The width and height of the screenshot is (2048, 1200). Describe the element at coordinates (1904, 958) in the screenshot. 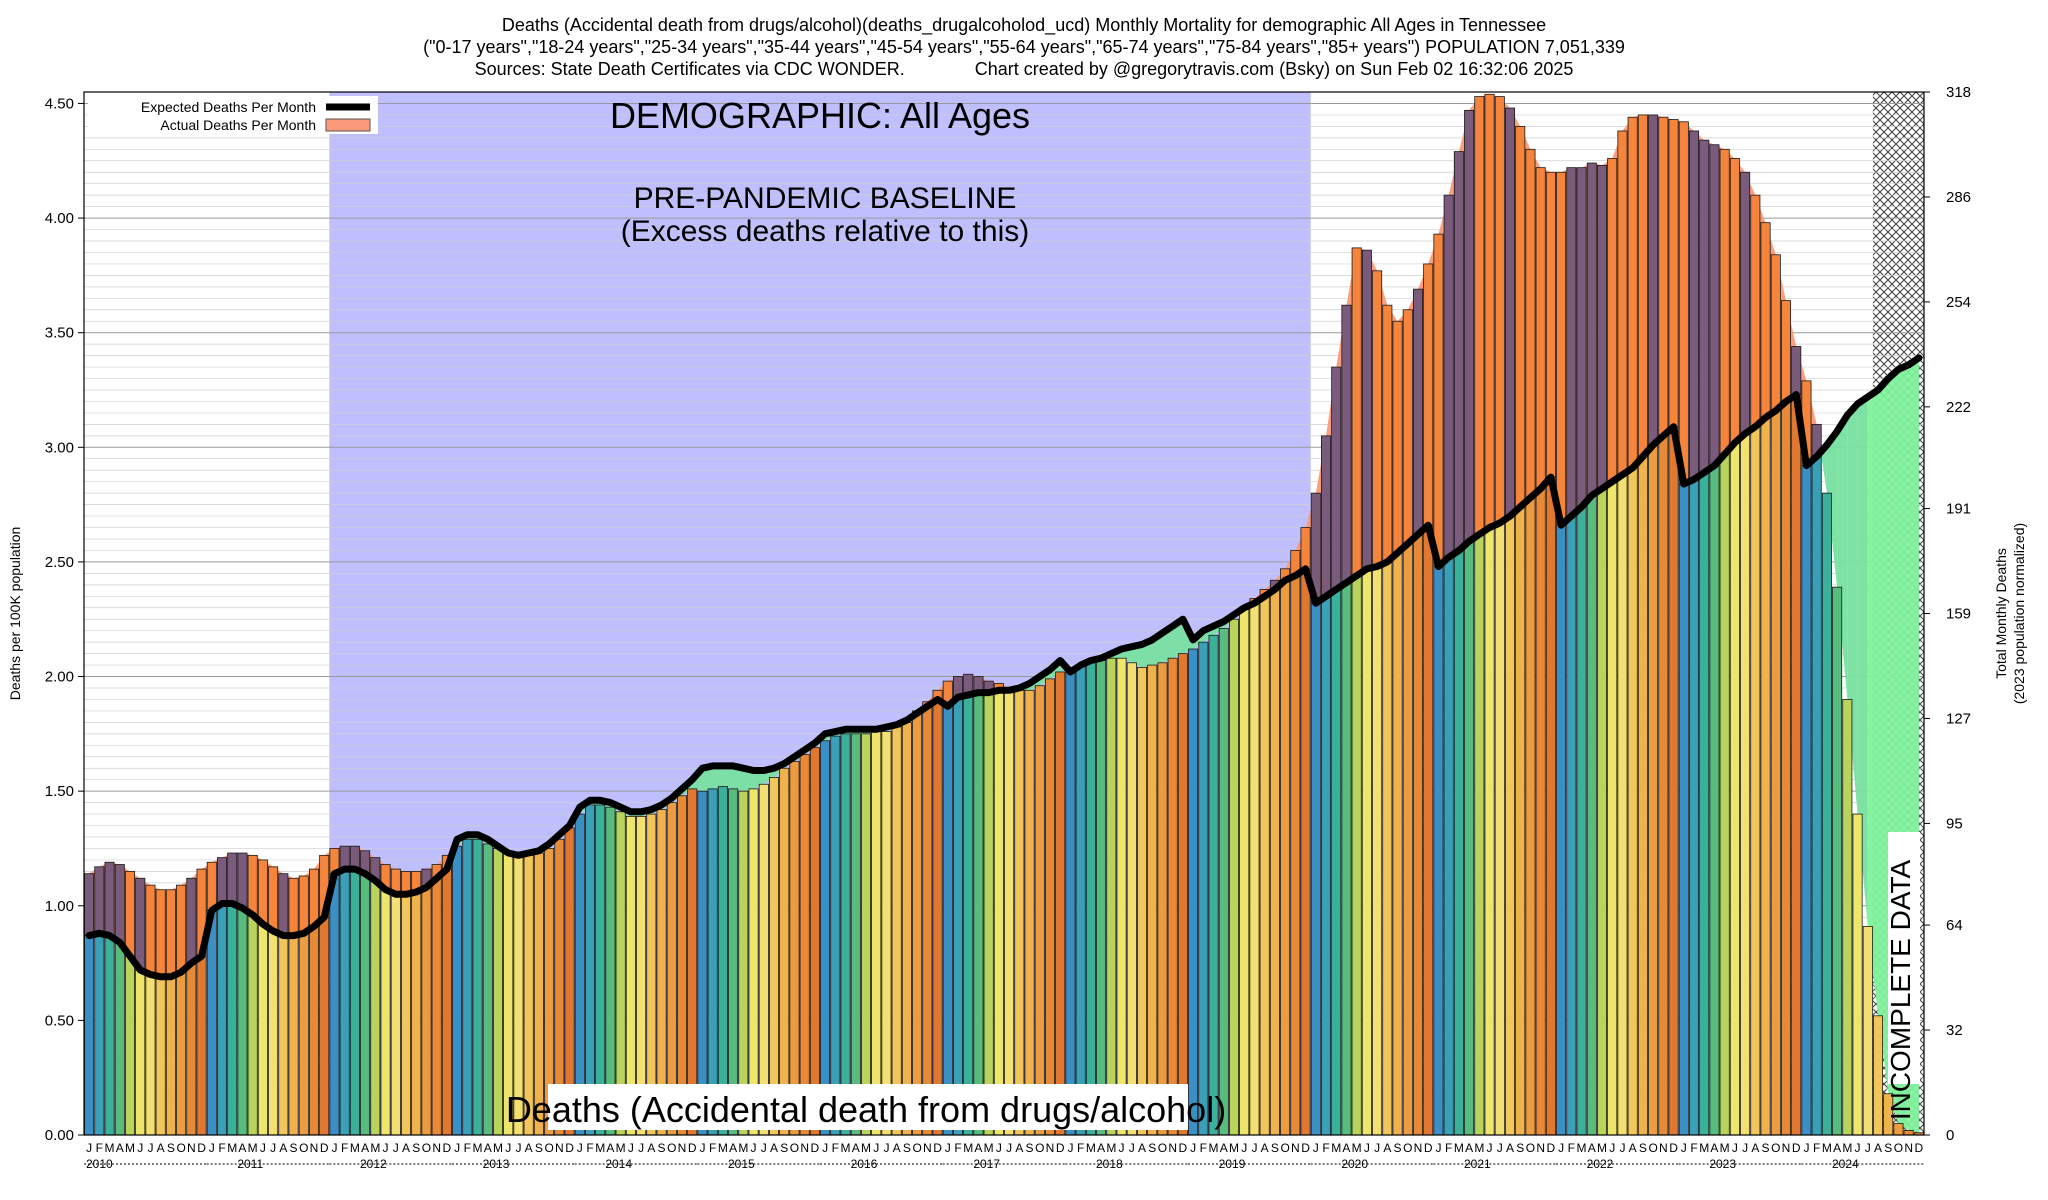

I see `incomplete-label-box` at that location.